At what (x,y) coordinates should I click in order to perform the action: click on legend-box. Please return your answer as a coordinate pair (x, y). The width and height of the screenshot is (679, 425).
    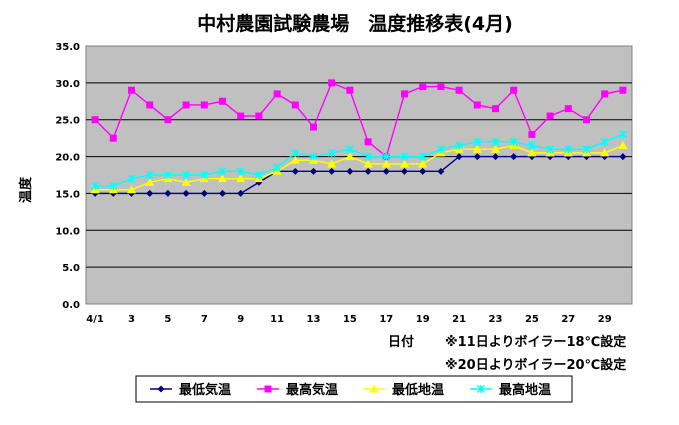
    Looking at the image, I should click on (354, 389).